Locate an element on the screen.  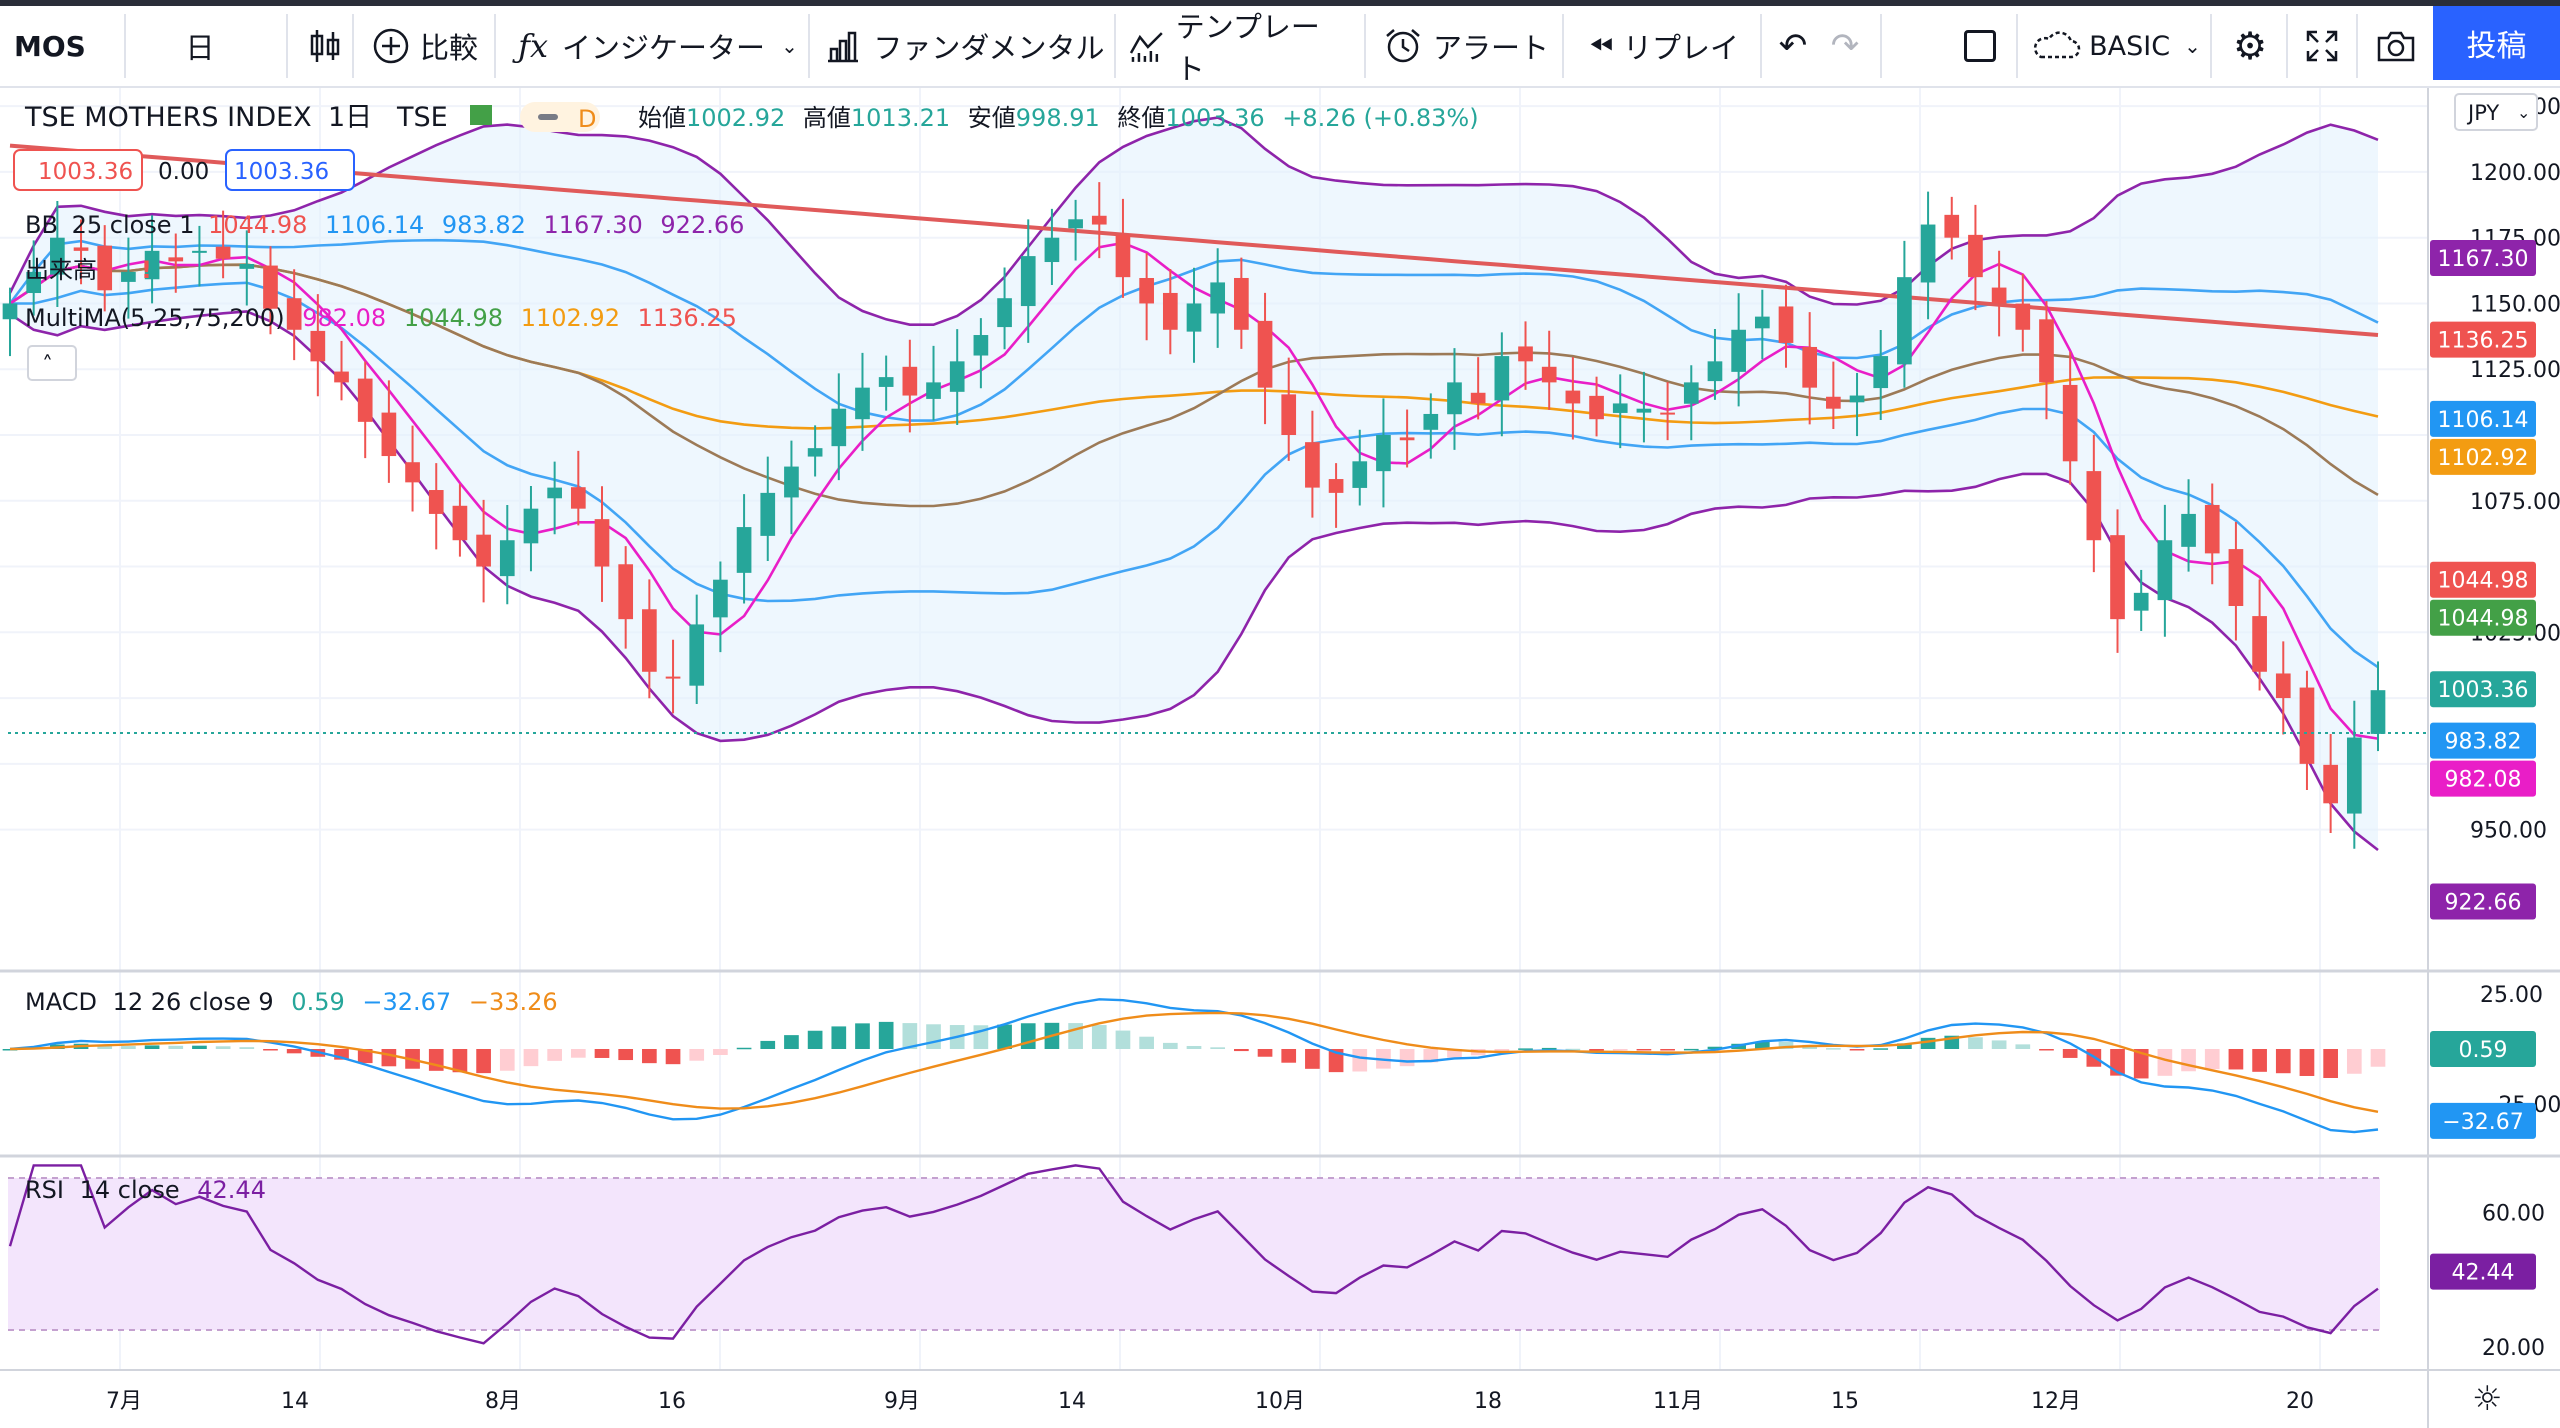
ask-price: 1003.36 is located at coordinates (281, 172).